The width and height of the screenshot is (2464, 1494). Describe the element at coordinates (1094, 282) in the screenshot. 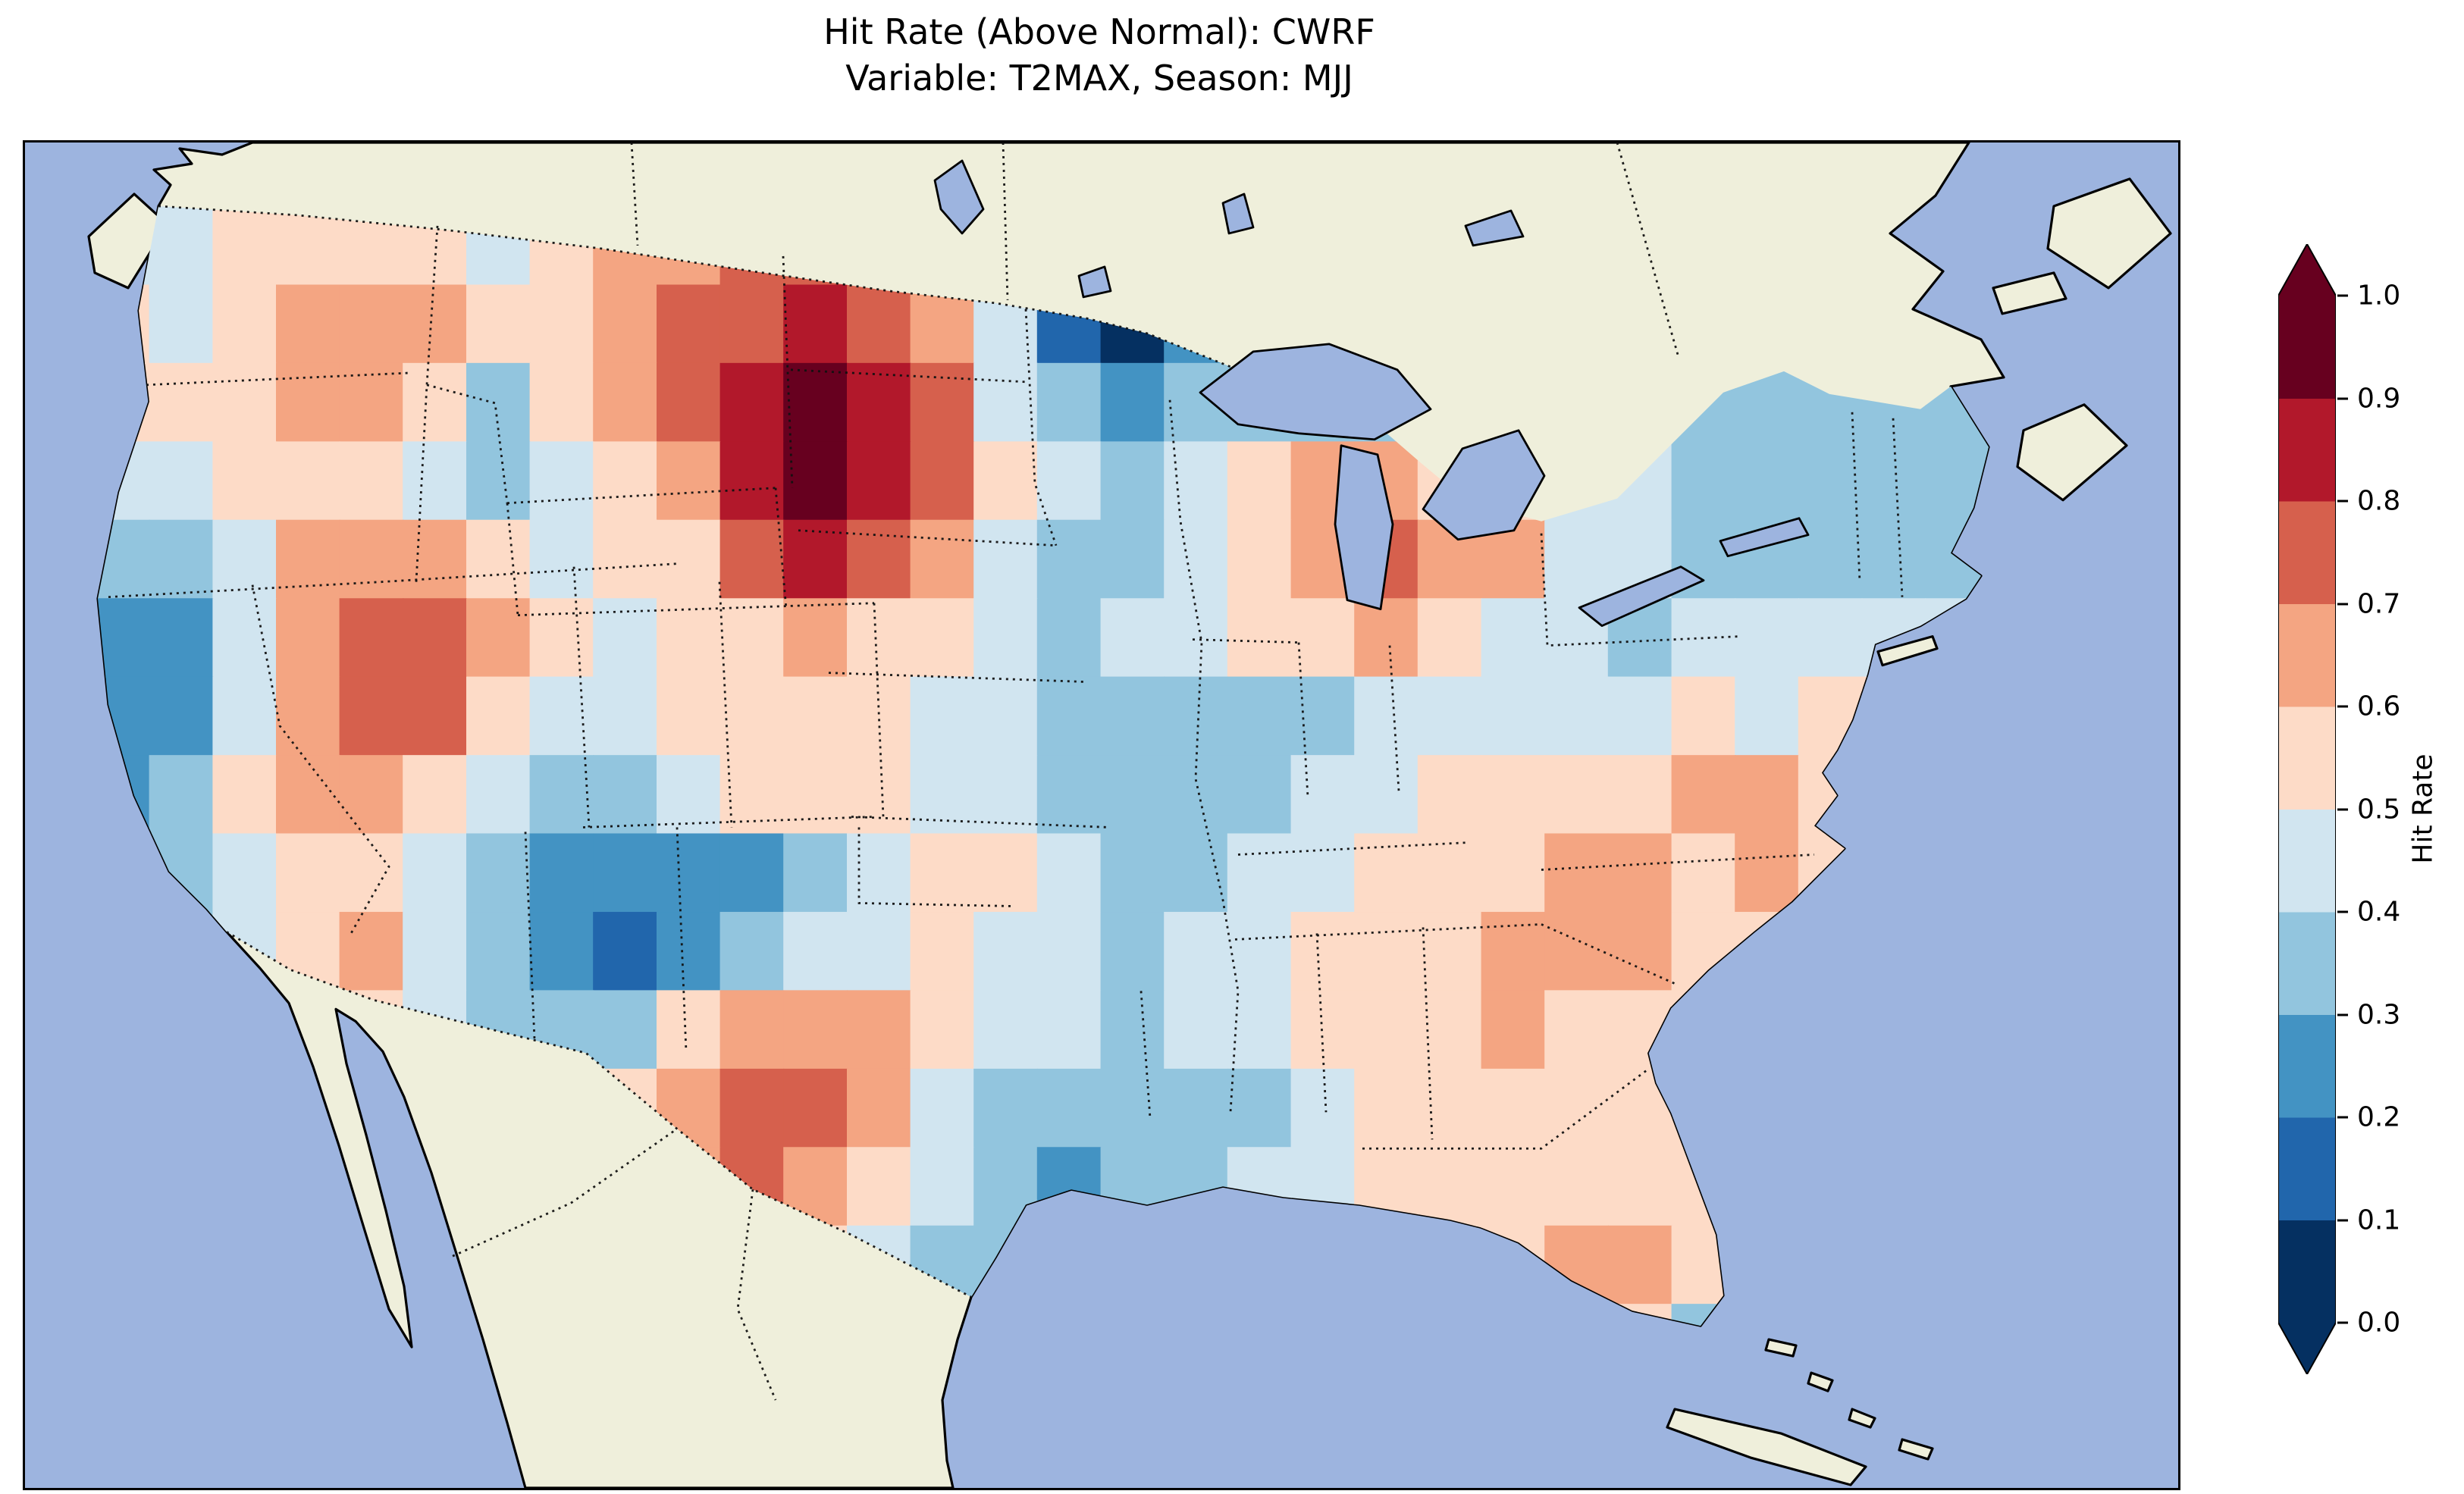

I see `lake-of-the-woods` at that location.